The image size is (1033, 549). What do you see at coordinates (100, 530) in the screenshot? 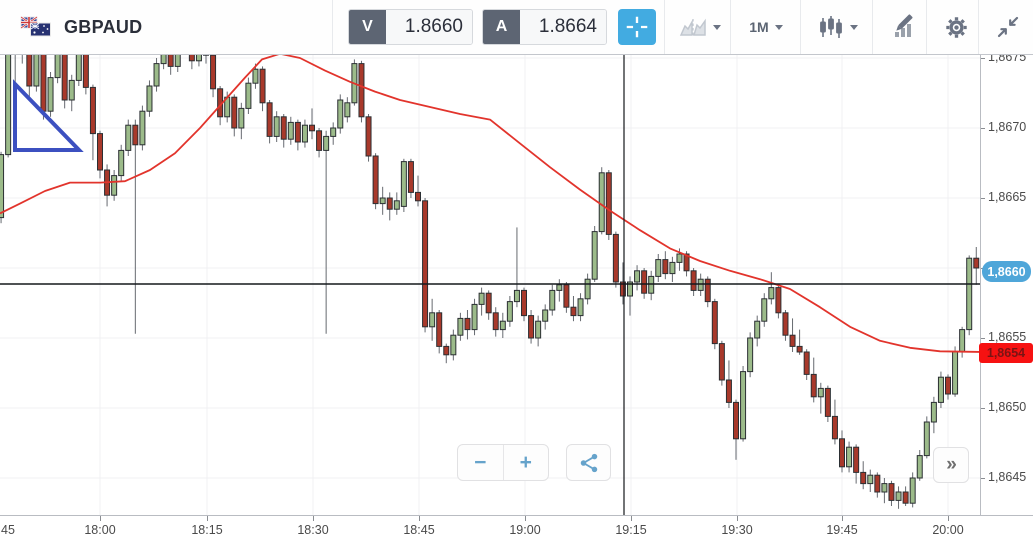
I see `time-axis-label: 18:00` at bounding box center [100, 530].